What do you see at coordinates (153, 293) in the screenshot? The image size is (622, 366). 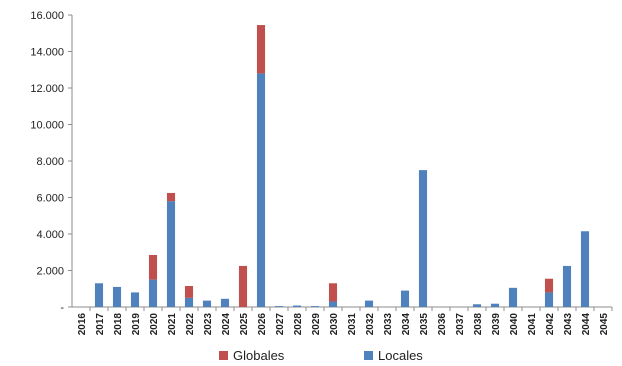 I see `bar-locales-2020` at bounding box center [153, 293].